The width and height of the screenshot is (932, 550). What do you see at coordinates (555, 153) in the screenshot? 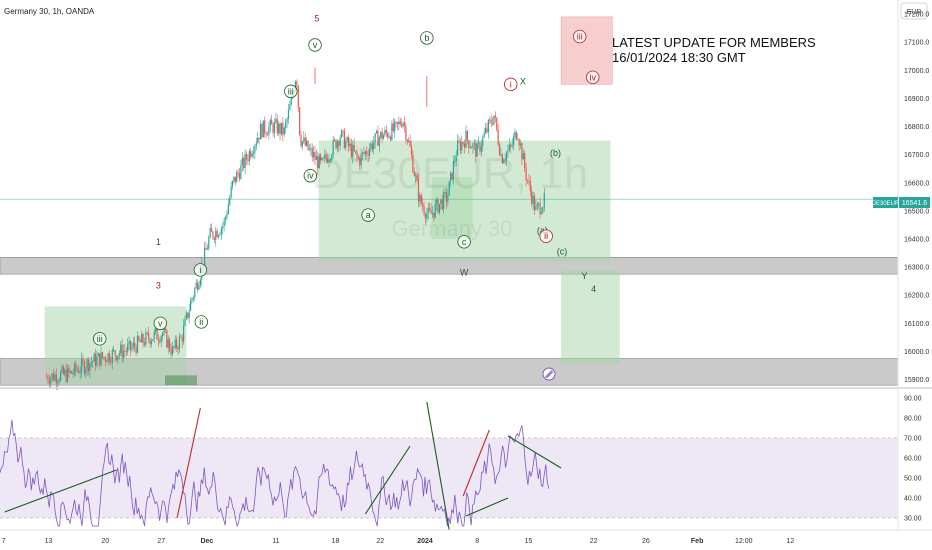
I see `wave-label: (b)` at bounding box center [555, 153].